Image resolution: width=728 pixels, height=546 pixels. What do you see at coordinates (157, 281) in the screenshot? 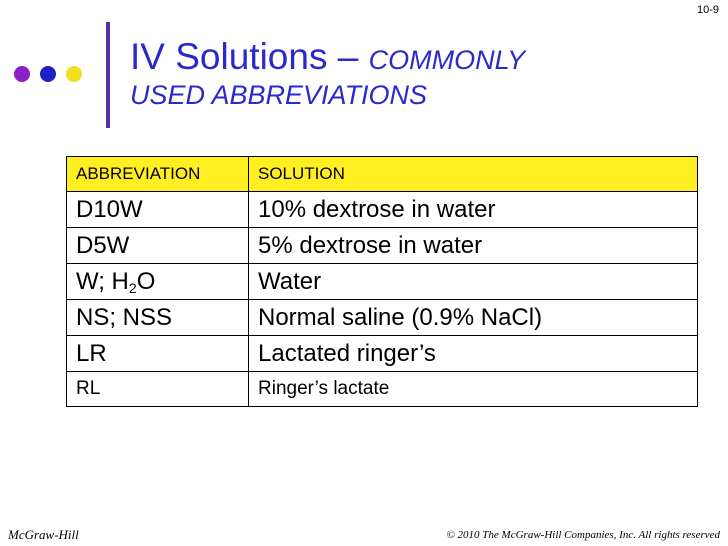
I see `abbreviation-cell: W; H2O` at bounding box center [157, 281].